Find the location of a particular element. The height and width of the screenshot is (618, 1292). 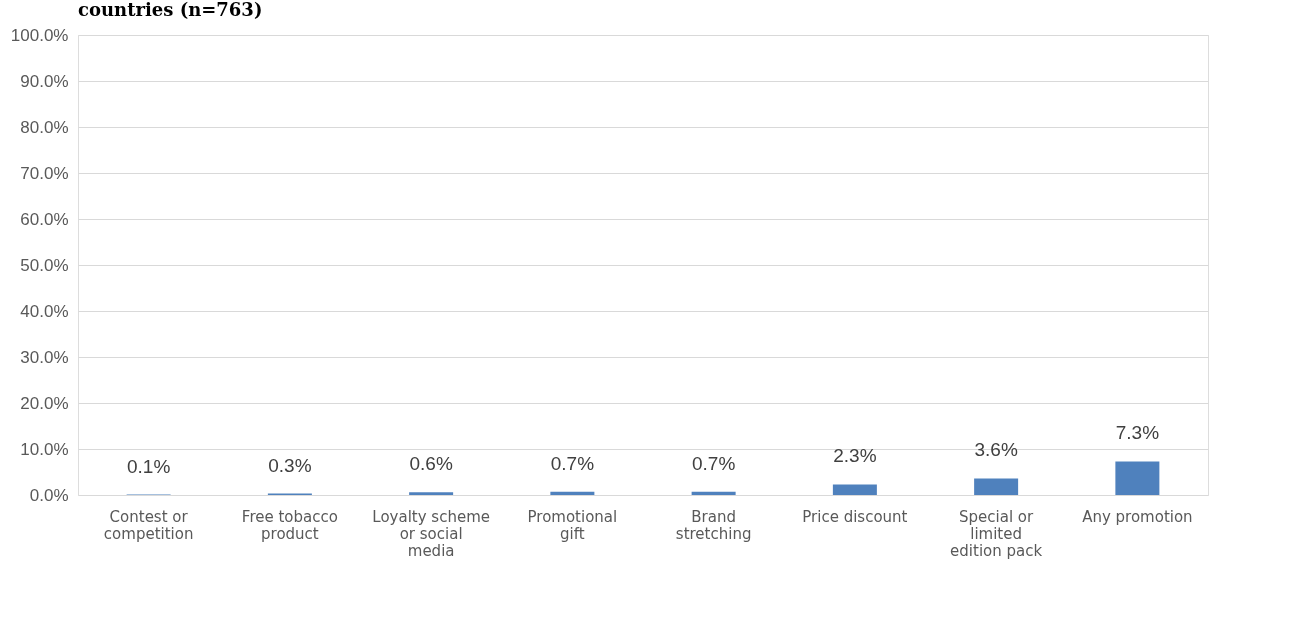

x-tick-label: Free tobacco product is located at coordinates (289, 525).